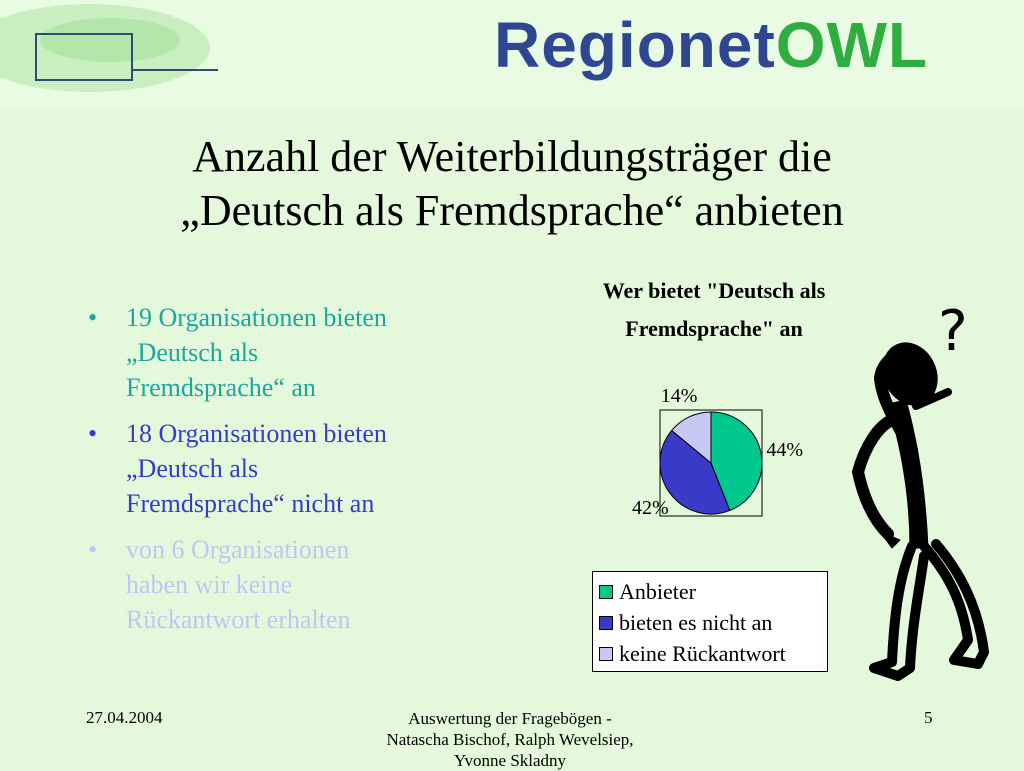  I want to click on pie-slices, so click(711, 463).